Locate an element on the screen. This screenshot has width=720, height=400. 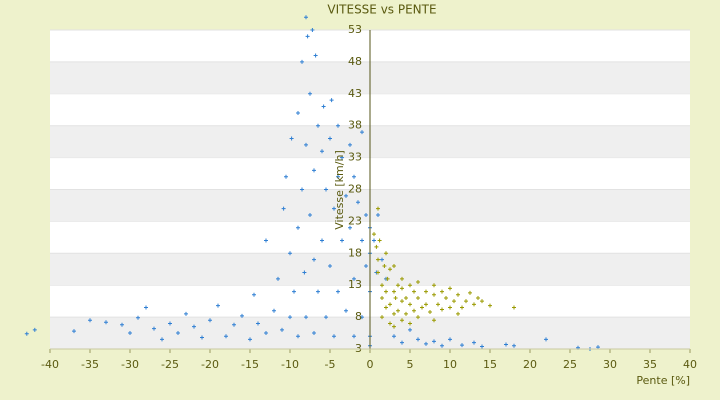
y-tick-label: 18 is located at coordinates (355, 252).